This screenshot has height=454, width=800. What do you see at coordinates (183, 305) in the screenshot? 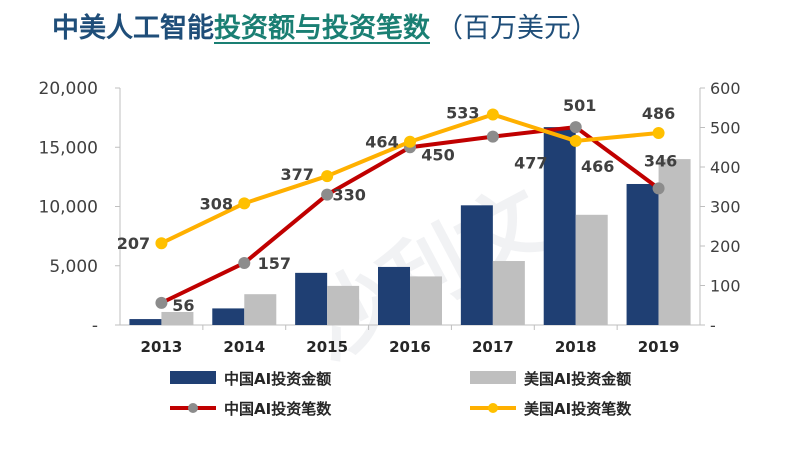
I see `data-label-中国AI投资笔数: 56` at bounding box center [183, 305].